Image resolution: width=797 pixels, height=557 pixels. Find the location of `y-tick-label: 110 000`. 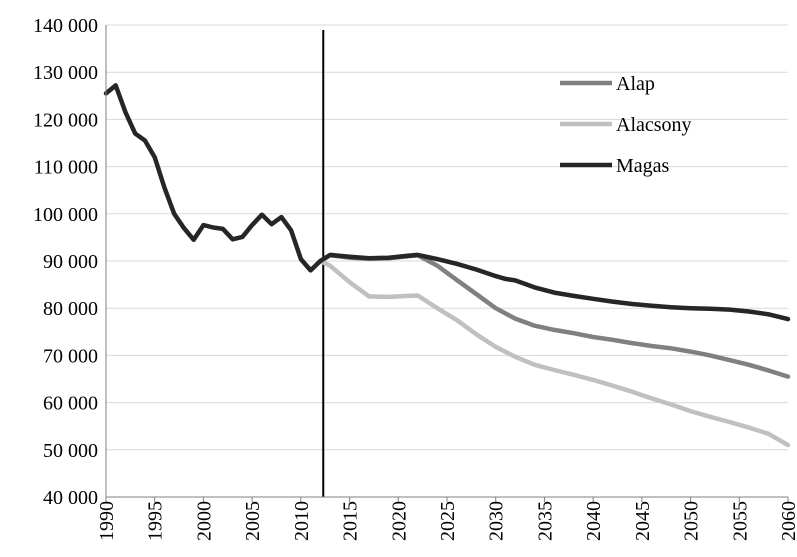

y-tick-label: 110 000 is located at coordinates (66, 168).